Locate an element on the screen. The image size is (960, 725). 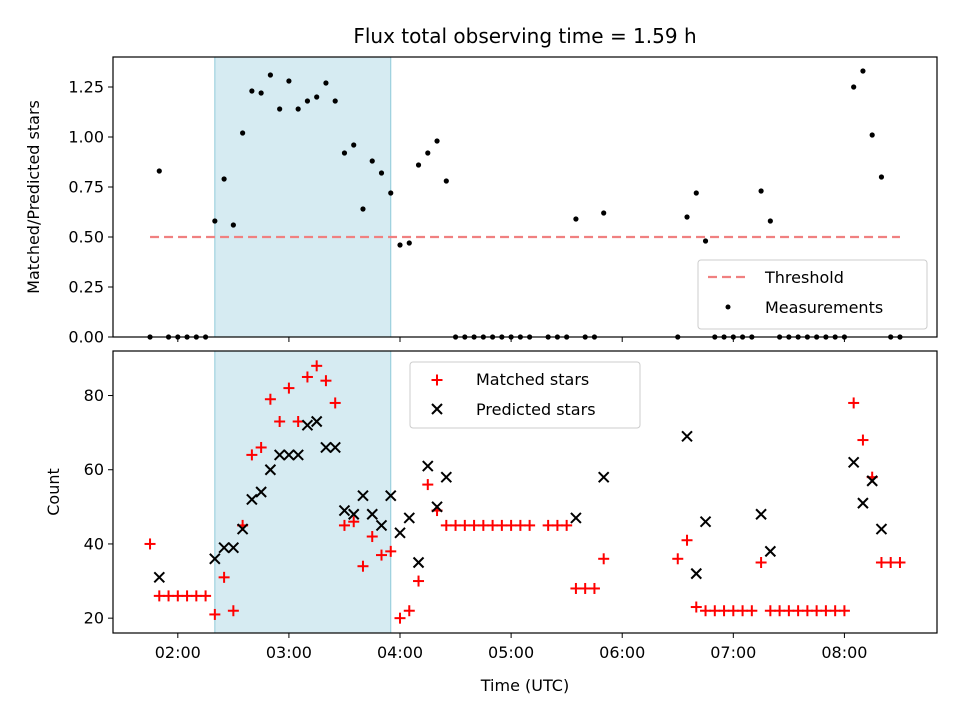
bottom-y-tick-label: 40 is located at coordinates (94, 543).